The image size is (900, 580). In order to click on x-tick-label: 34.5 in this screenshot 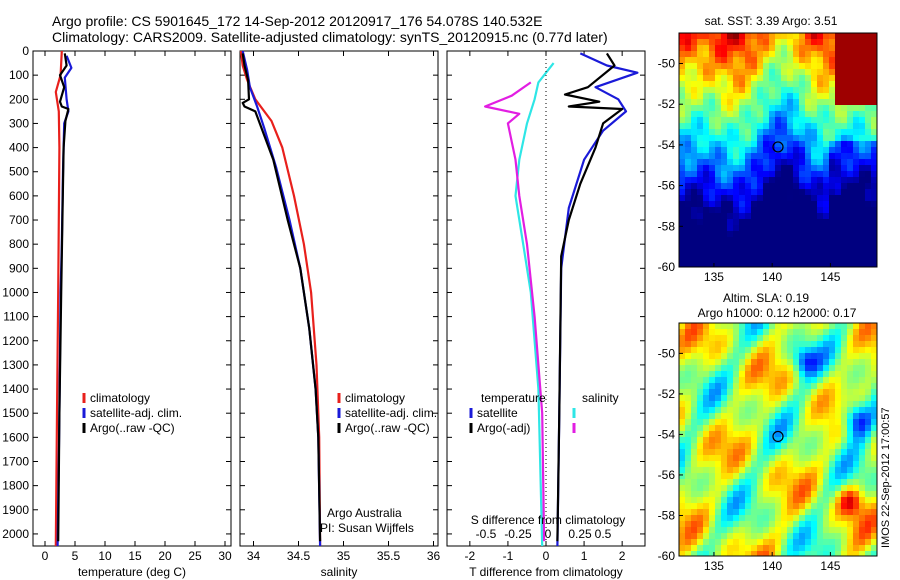, I will do `click(299, 556)`.